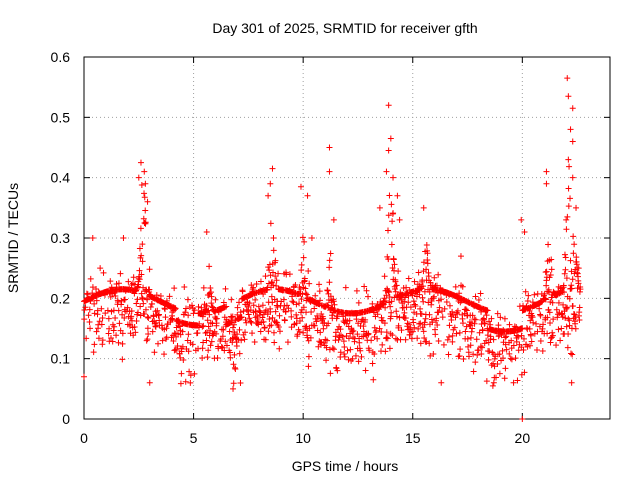 This screenshot has width=640, height=480. What do you see at coordinates (413, 438) in the screenshot?
I see `x-tick-label: 15` at bounding box center [413, 438].